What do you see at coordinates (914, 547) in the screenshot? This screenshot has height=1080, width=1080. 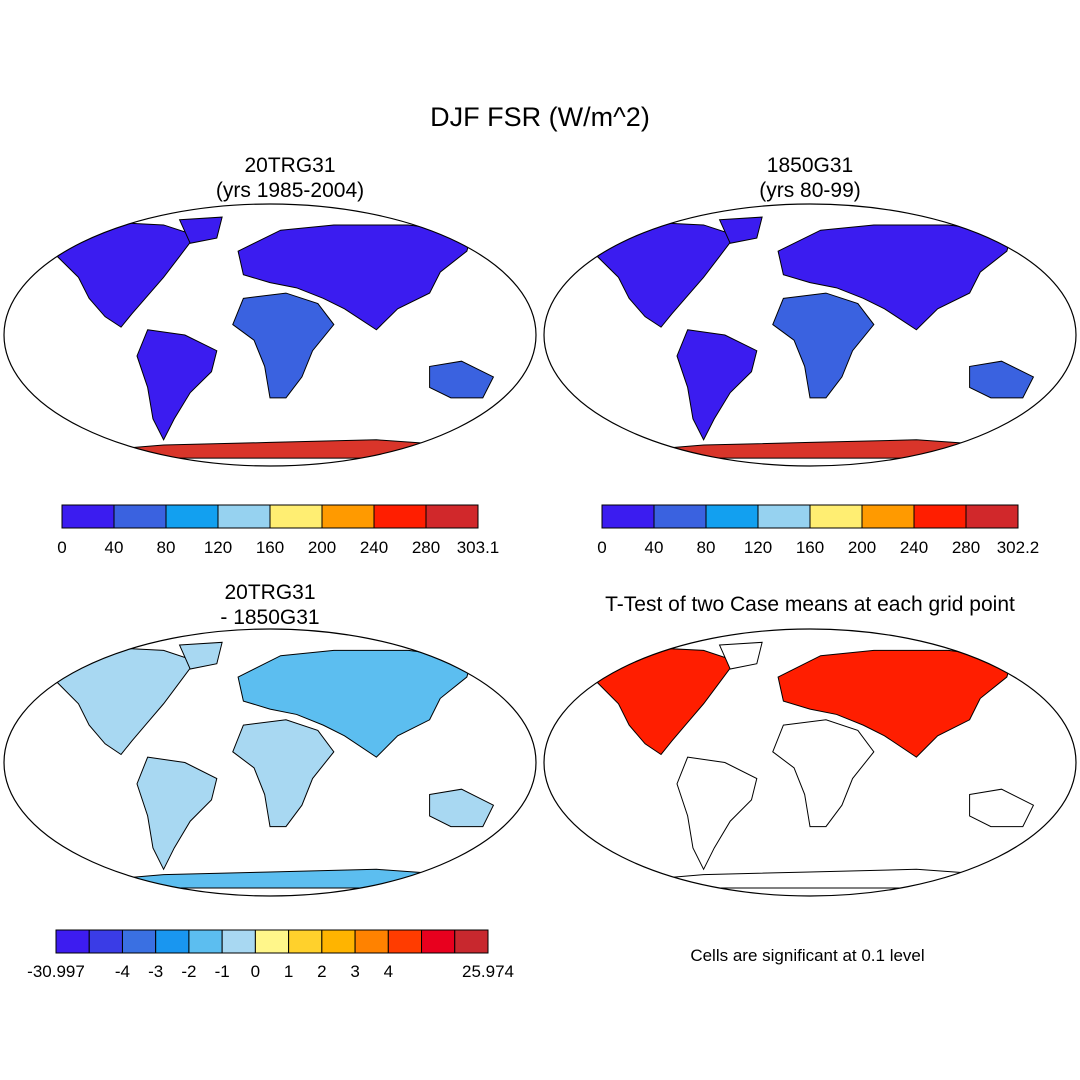 I see `colorbar-1850g31-tick-label: 240` at bounding box center [914, 547].